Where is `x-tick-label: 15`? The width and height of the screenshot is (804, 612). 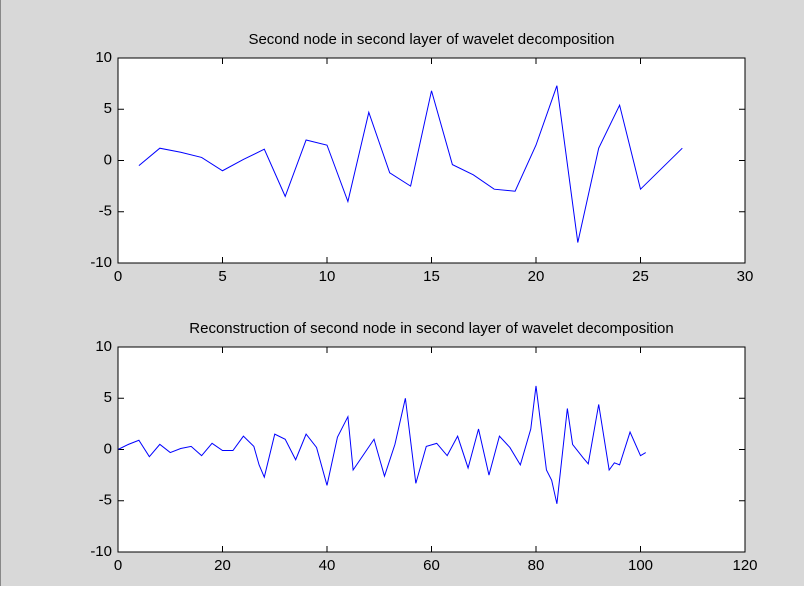
x-tick-label: 15 is located at coordinates (431, 276).